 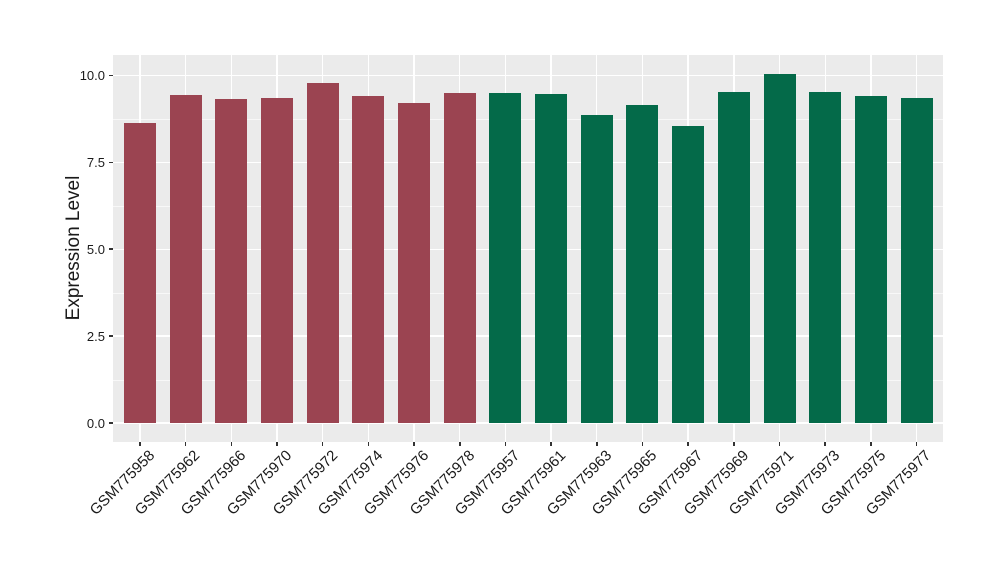 What do you see at coordinates (733, 257) in the screenshot?
I see `bar-GSM775969` at bounding box center [733, 257].